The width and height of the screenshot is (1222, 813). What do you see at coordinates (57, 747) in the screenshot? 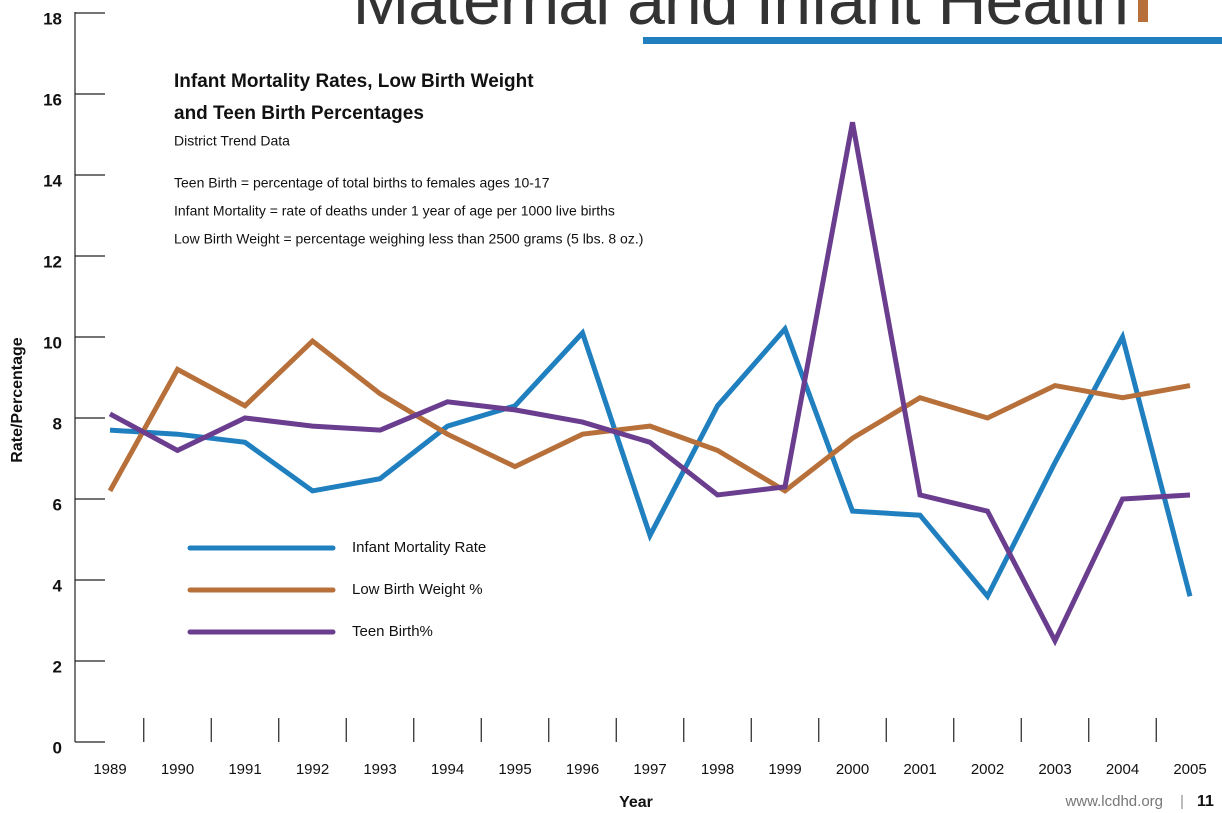
I see `y-tick-label: 0` at bounding box center [57, 747].